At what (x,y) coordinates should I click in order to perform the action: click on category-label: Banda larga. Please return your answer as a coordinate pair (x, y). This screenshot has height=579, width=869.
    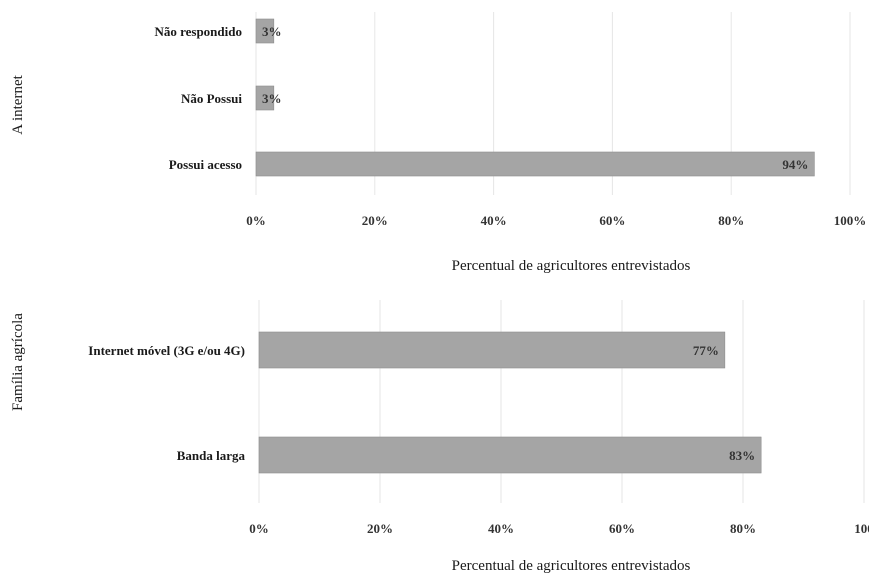
    Looking at the image, I should click on (211, 455).